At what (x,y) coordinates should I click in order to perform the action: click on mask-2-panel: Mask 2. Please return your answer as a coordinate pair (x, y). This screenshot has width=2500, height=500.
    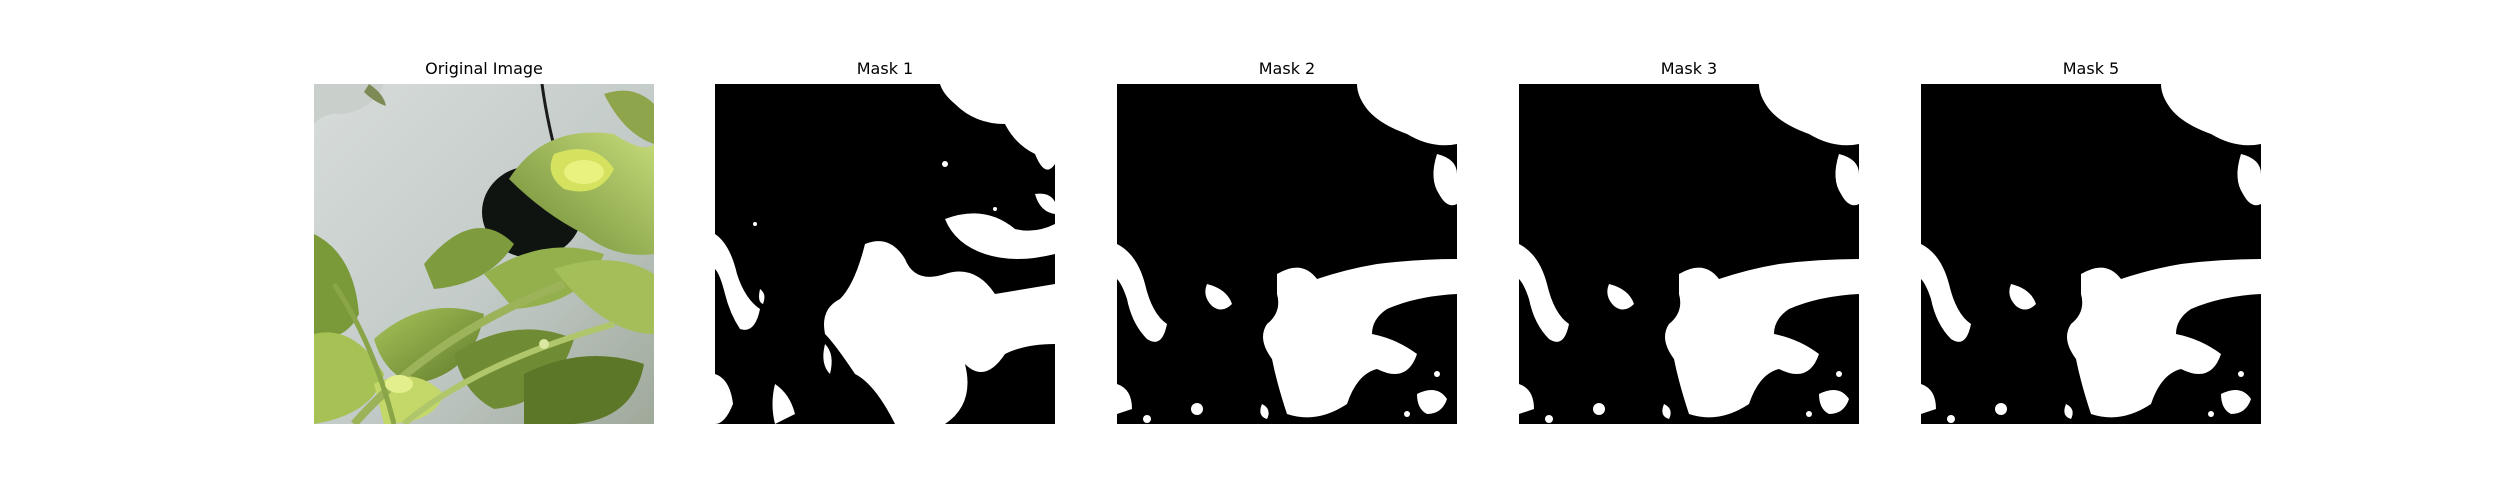
    Looking at the image, I should click on (1287, 241).